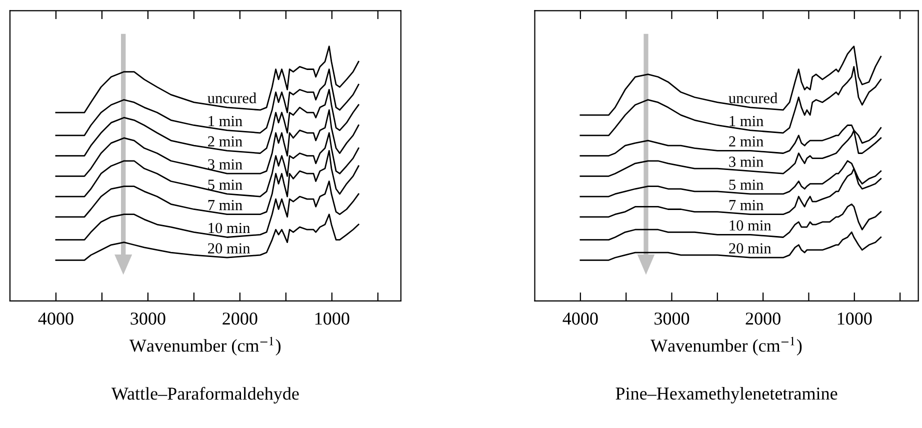 This screenshot has width=922, height=428. What do you see at coordinates (727, 395) in the screenshot?
I see `text: Pine–Hexamethylenetetramine` at bounding box center [727, 395].